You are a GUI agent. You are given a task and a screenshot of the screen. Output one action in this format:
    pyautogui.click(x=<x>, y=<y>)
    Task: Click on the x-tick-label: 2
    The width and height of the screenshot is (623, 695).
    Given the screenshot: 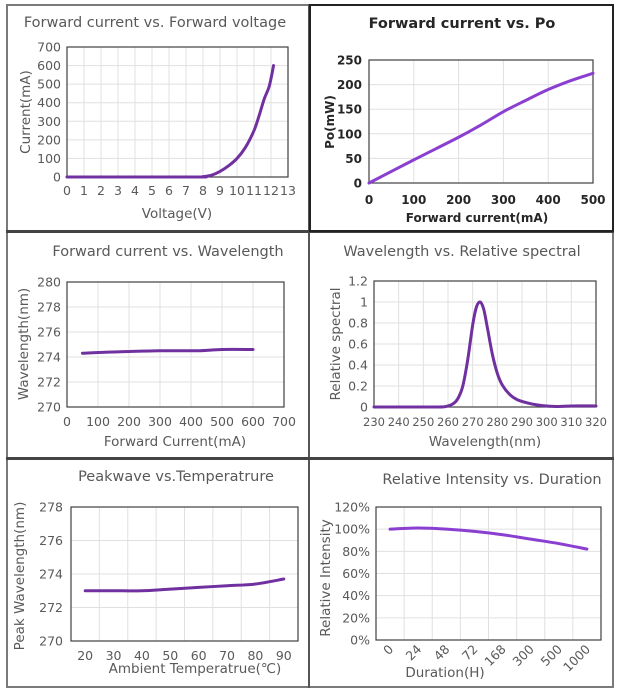 What is the action you would take?
    pyautogui.click(x=101, y=190)
    